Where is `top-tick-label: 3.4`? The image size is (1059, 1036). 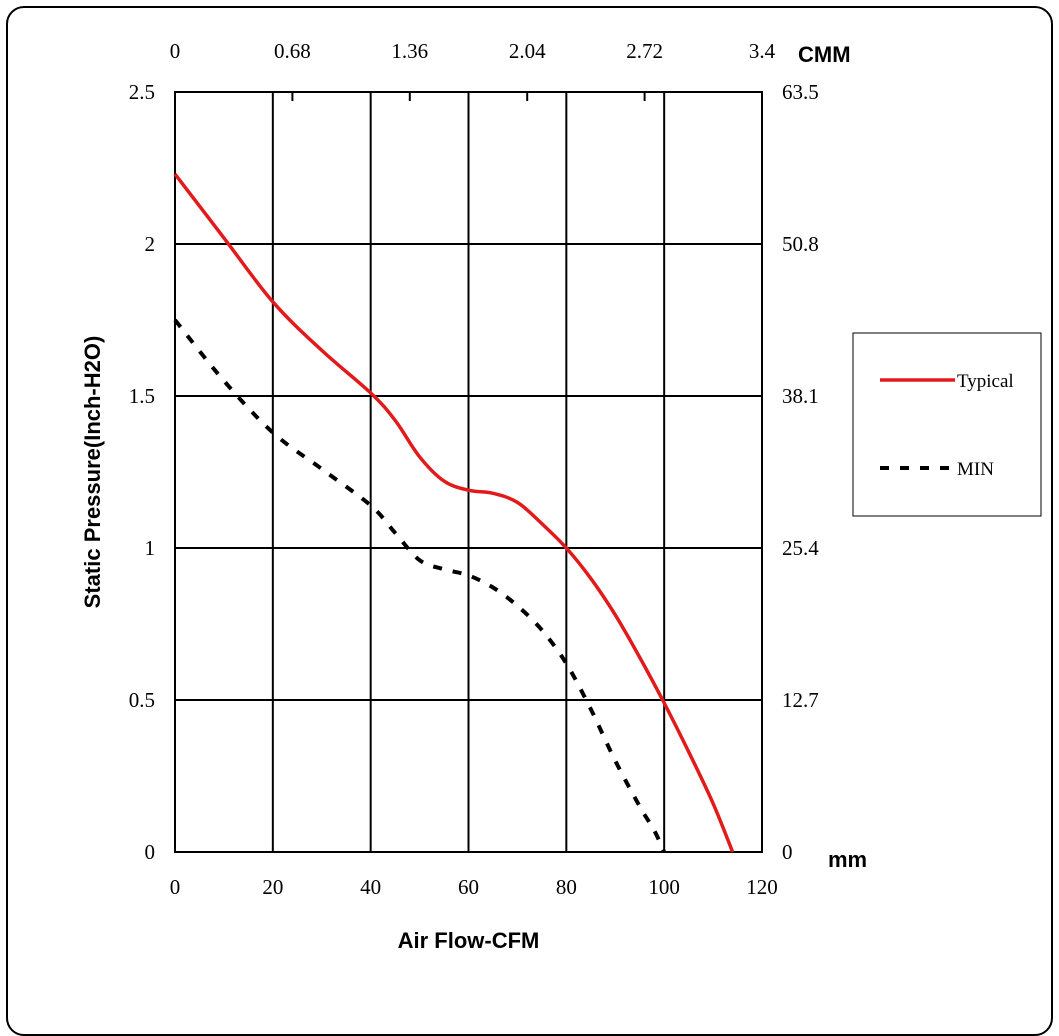
top-tick-label: 3.4 is located at coordinates (762, 51).